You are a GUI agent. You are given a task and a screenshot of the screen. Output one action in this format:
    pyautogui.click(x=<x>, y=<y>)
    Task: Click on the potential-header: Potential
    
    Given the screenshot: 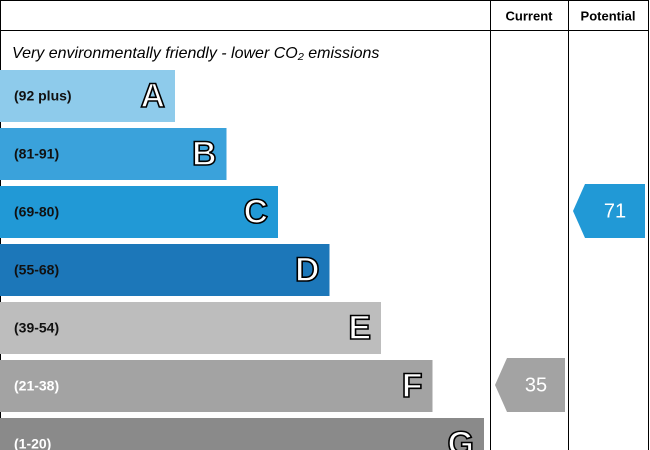 What is the action you would take?
    pyautogui.click(x=608, y=15)
    